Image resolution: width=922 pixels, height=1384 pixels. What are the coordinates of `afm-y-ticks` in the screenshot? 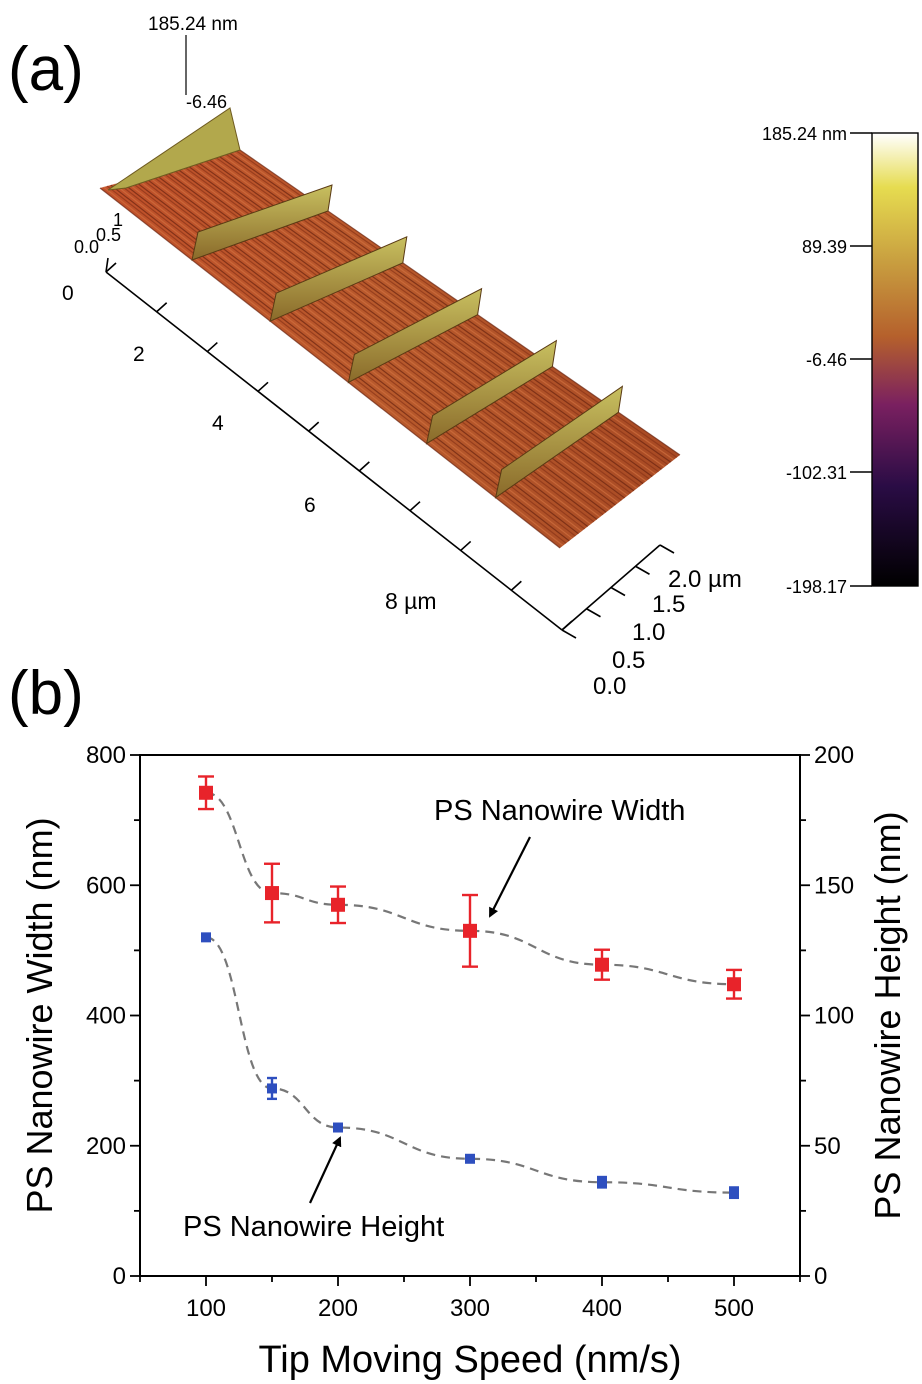 It's located at (618, 591).